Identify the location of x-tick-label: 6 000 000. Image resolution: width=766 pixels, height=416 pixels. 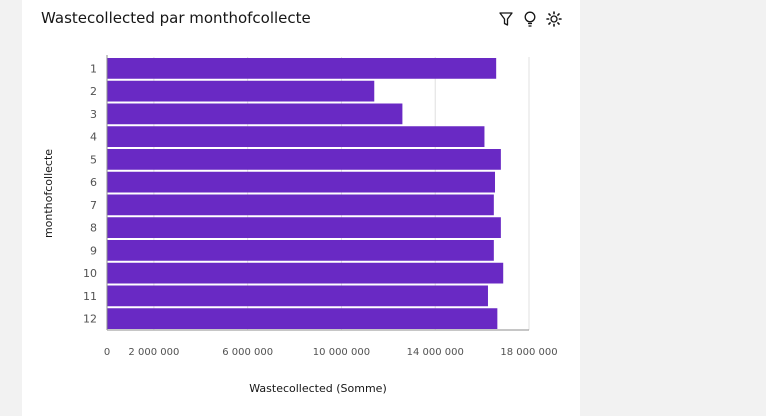
(247, 352).